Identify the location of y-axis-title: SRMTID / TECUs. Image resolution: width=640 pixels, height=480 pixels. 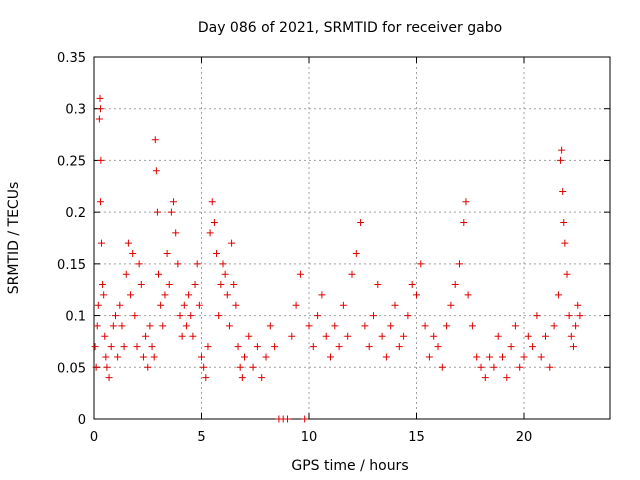
(14, 238).